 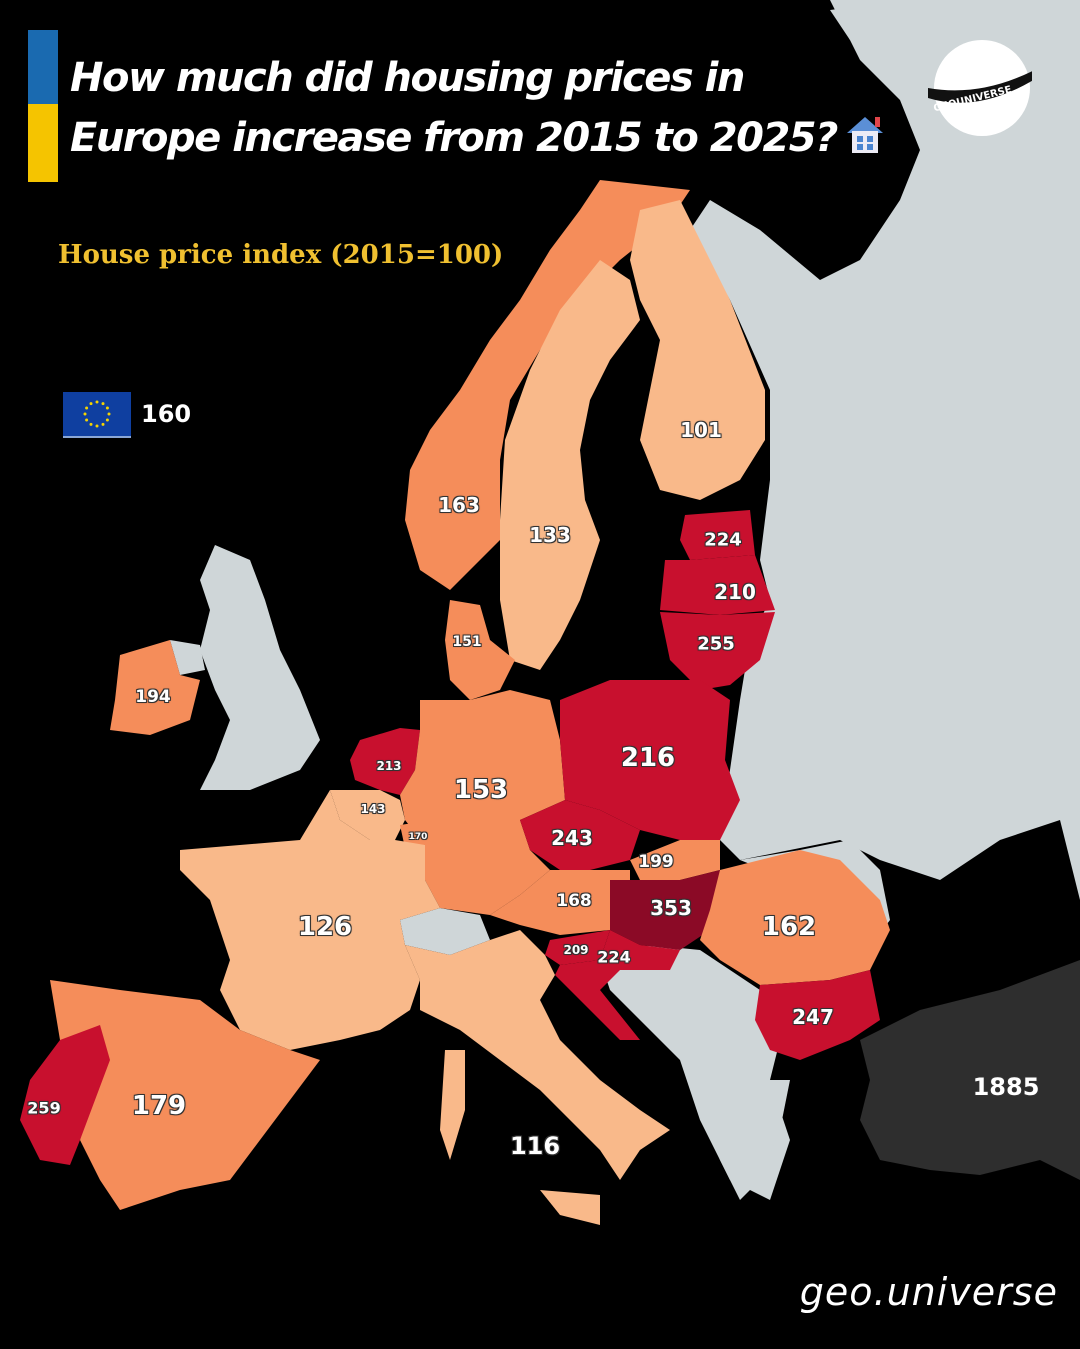 What do you see at coordinates (671, 908) in the screenshot?
I see `label-hungary: 353` at bounding box center [671, 908].